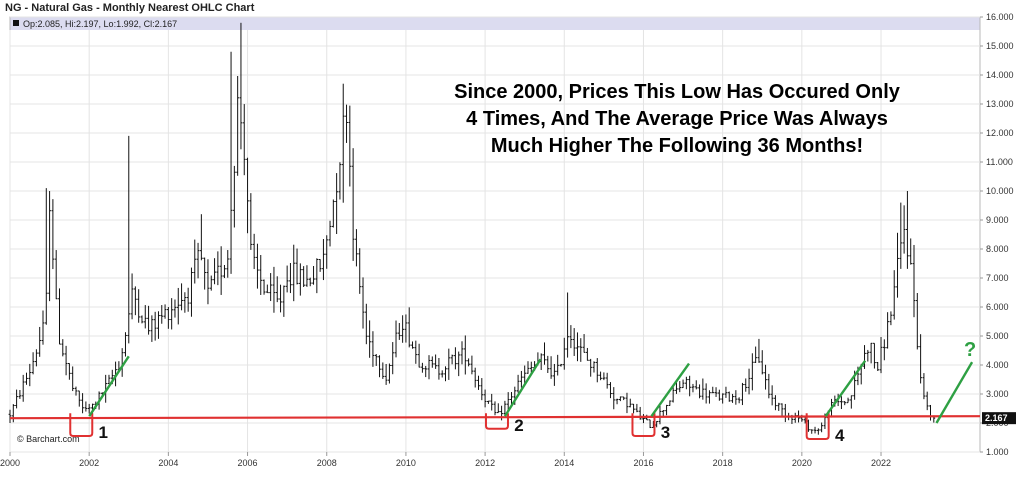 This screenshot has width=1024, height=488. What do you see at coordinates (954, 392) in the screenshot?
I see `projection-arrow` at bounding box center [954, 392].